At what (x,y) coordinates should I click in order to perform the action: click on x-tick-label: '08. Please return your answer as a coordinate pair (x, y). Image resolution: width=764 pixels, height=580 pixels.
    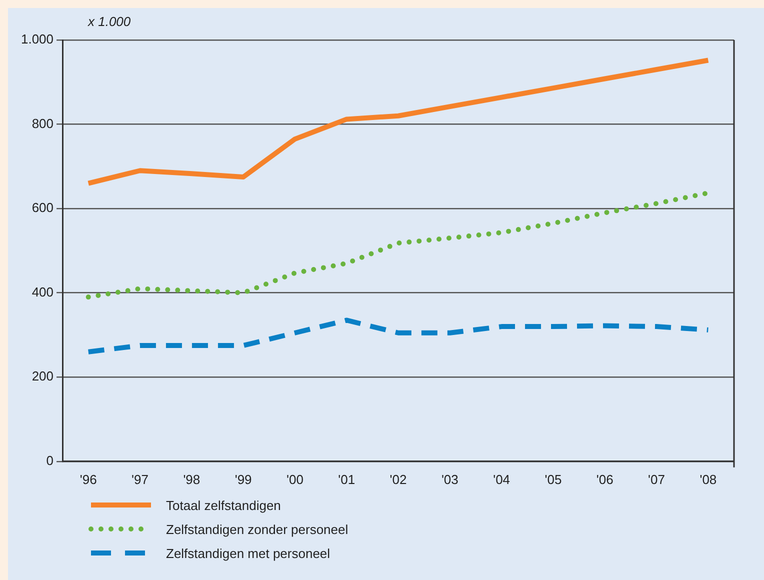
    Looking at the image, I should click on (708, 479).